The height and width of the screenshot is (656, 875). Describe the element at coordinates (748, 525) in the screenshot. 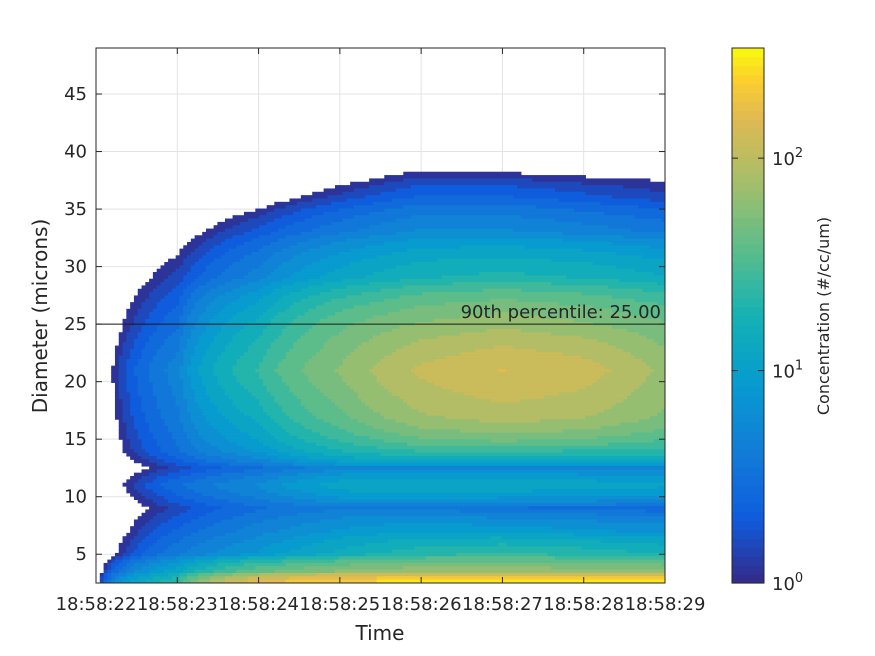

I see `colorbar-segment` at that location.